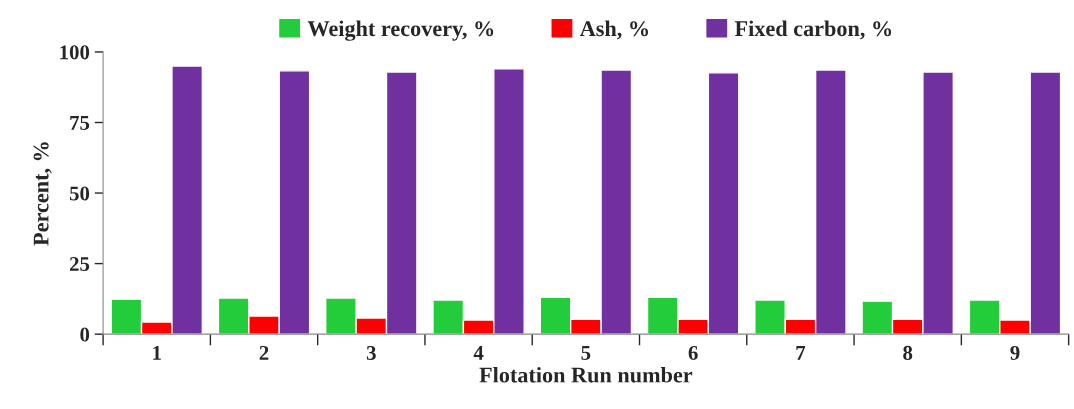  I want to click on x-tick-label: 8, so click(908, 352).